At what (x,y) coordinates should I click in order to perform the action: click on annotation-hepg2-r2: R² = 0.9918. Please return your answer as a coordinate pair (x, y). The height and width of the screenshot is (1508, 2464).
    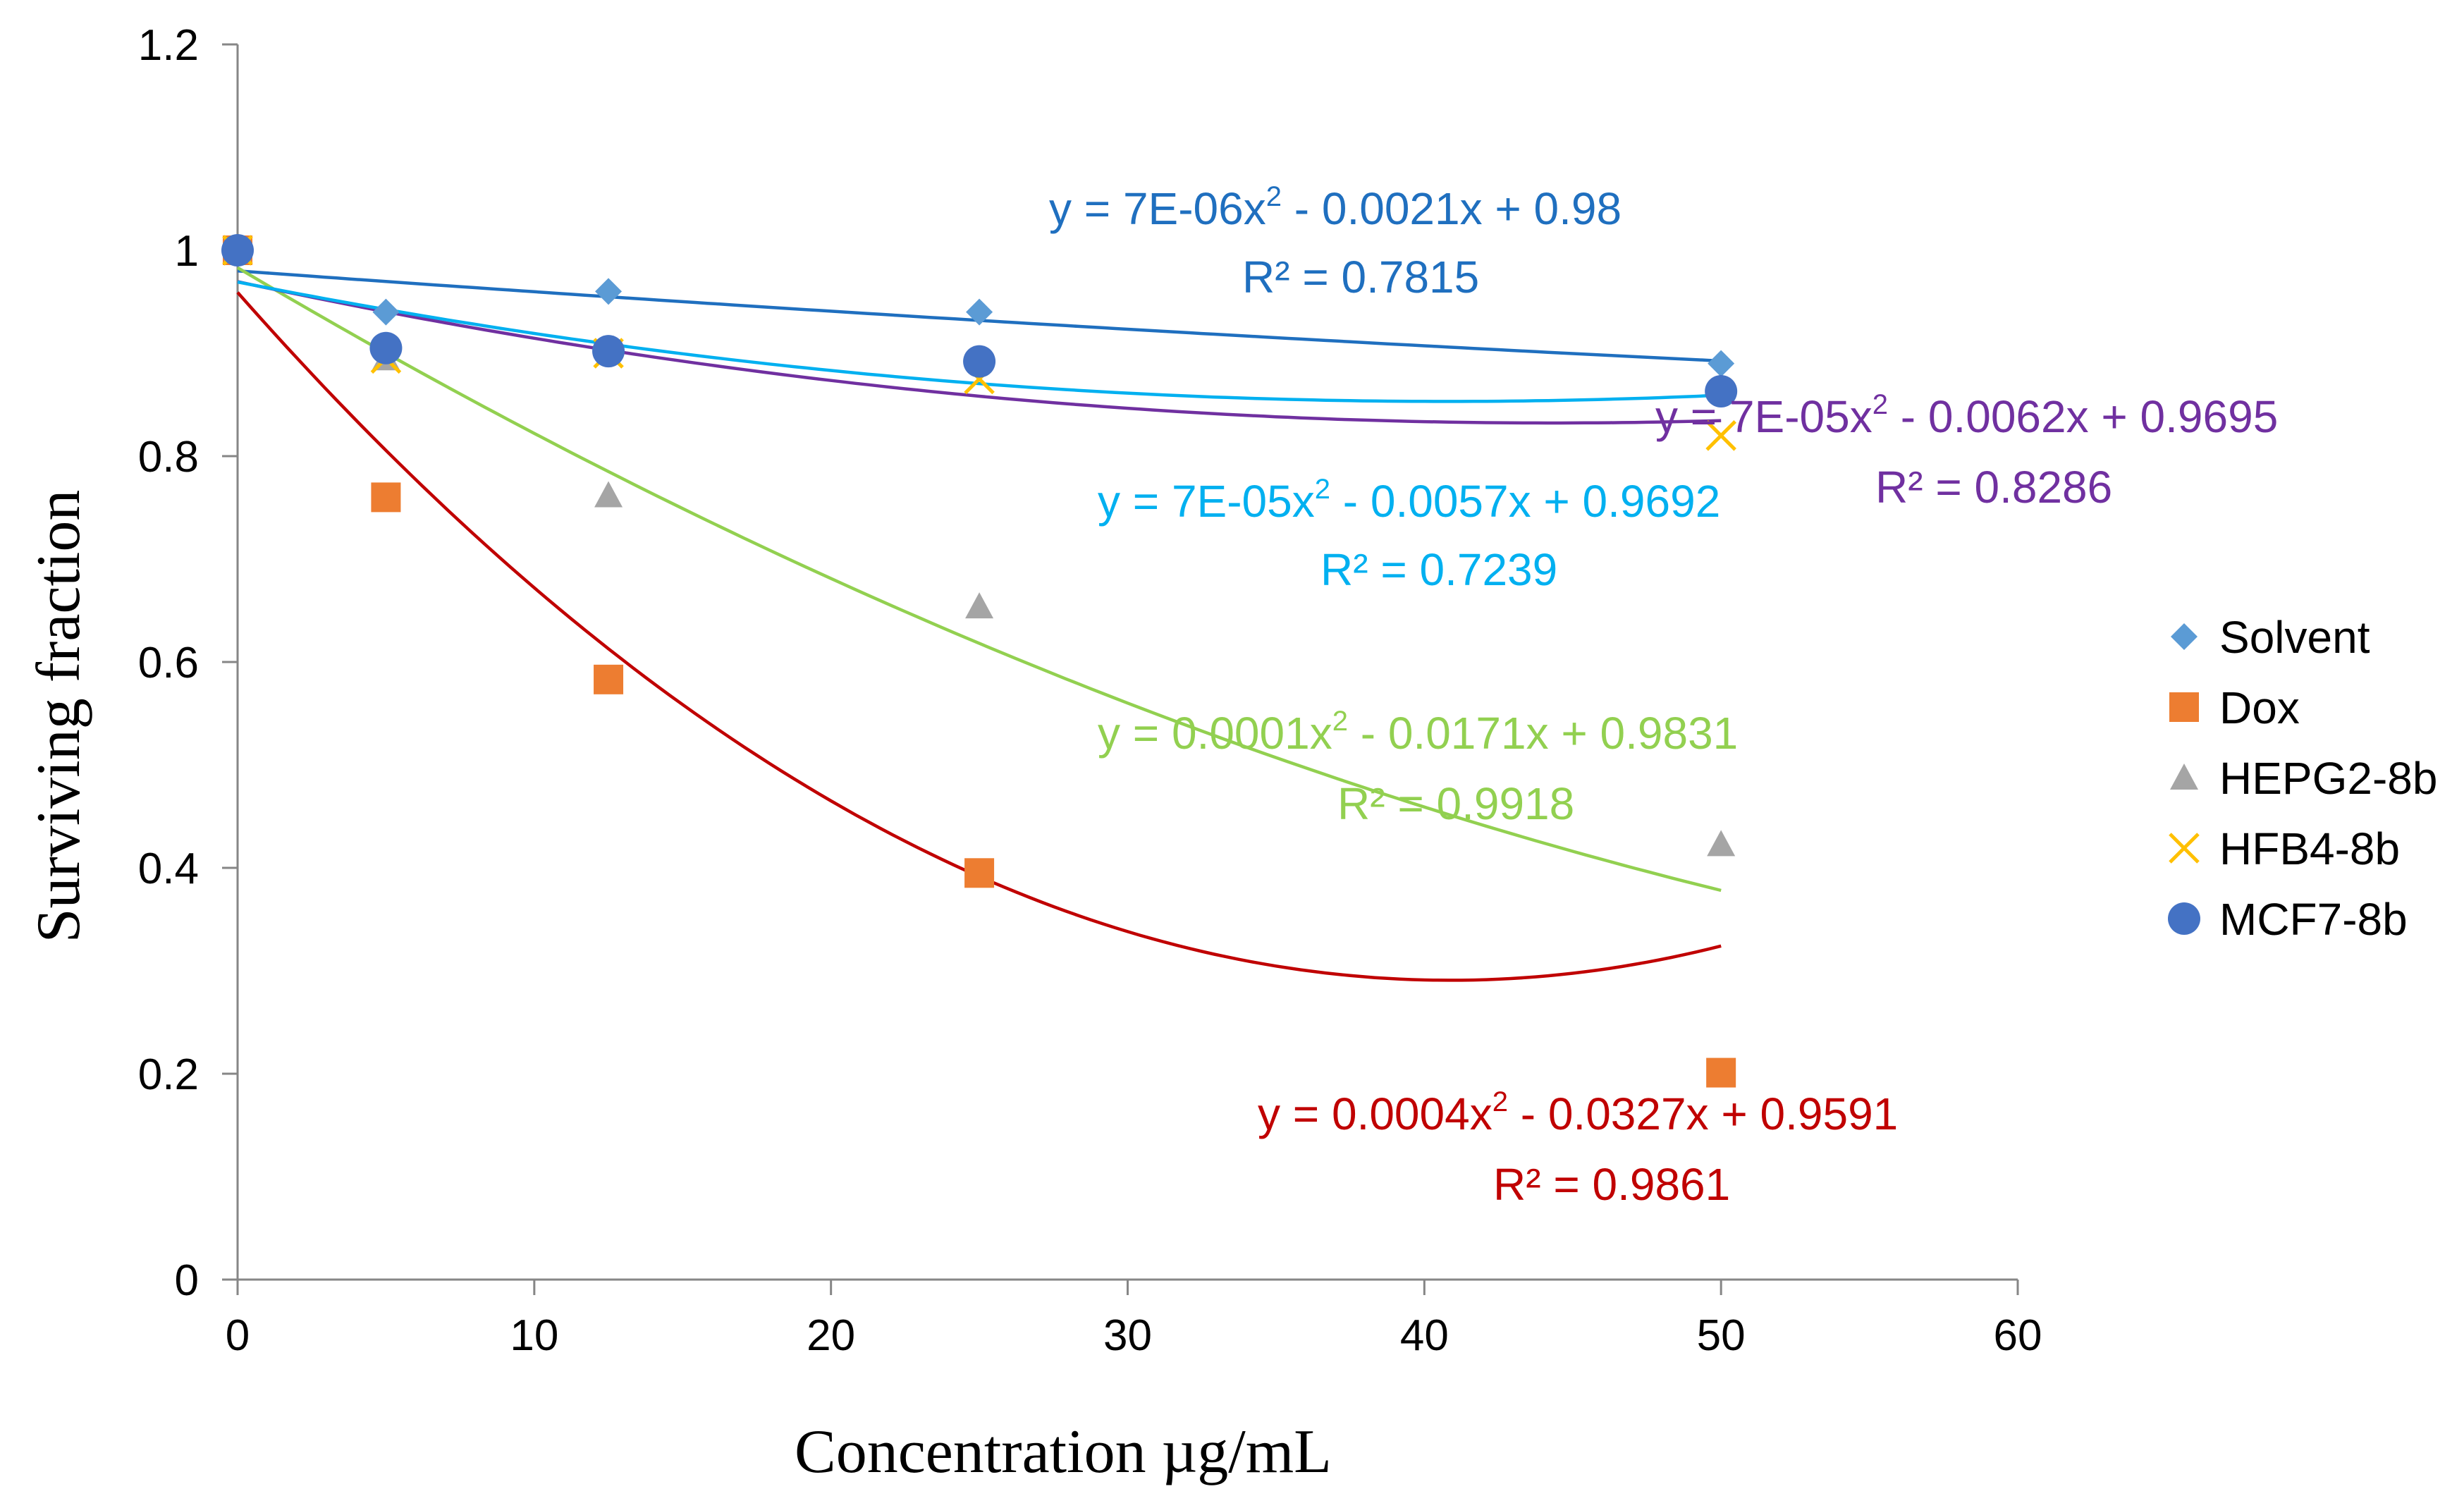
    Looking at the image, I should click on (1455, 804).